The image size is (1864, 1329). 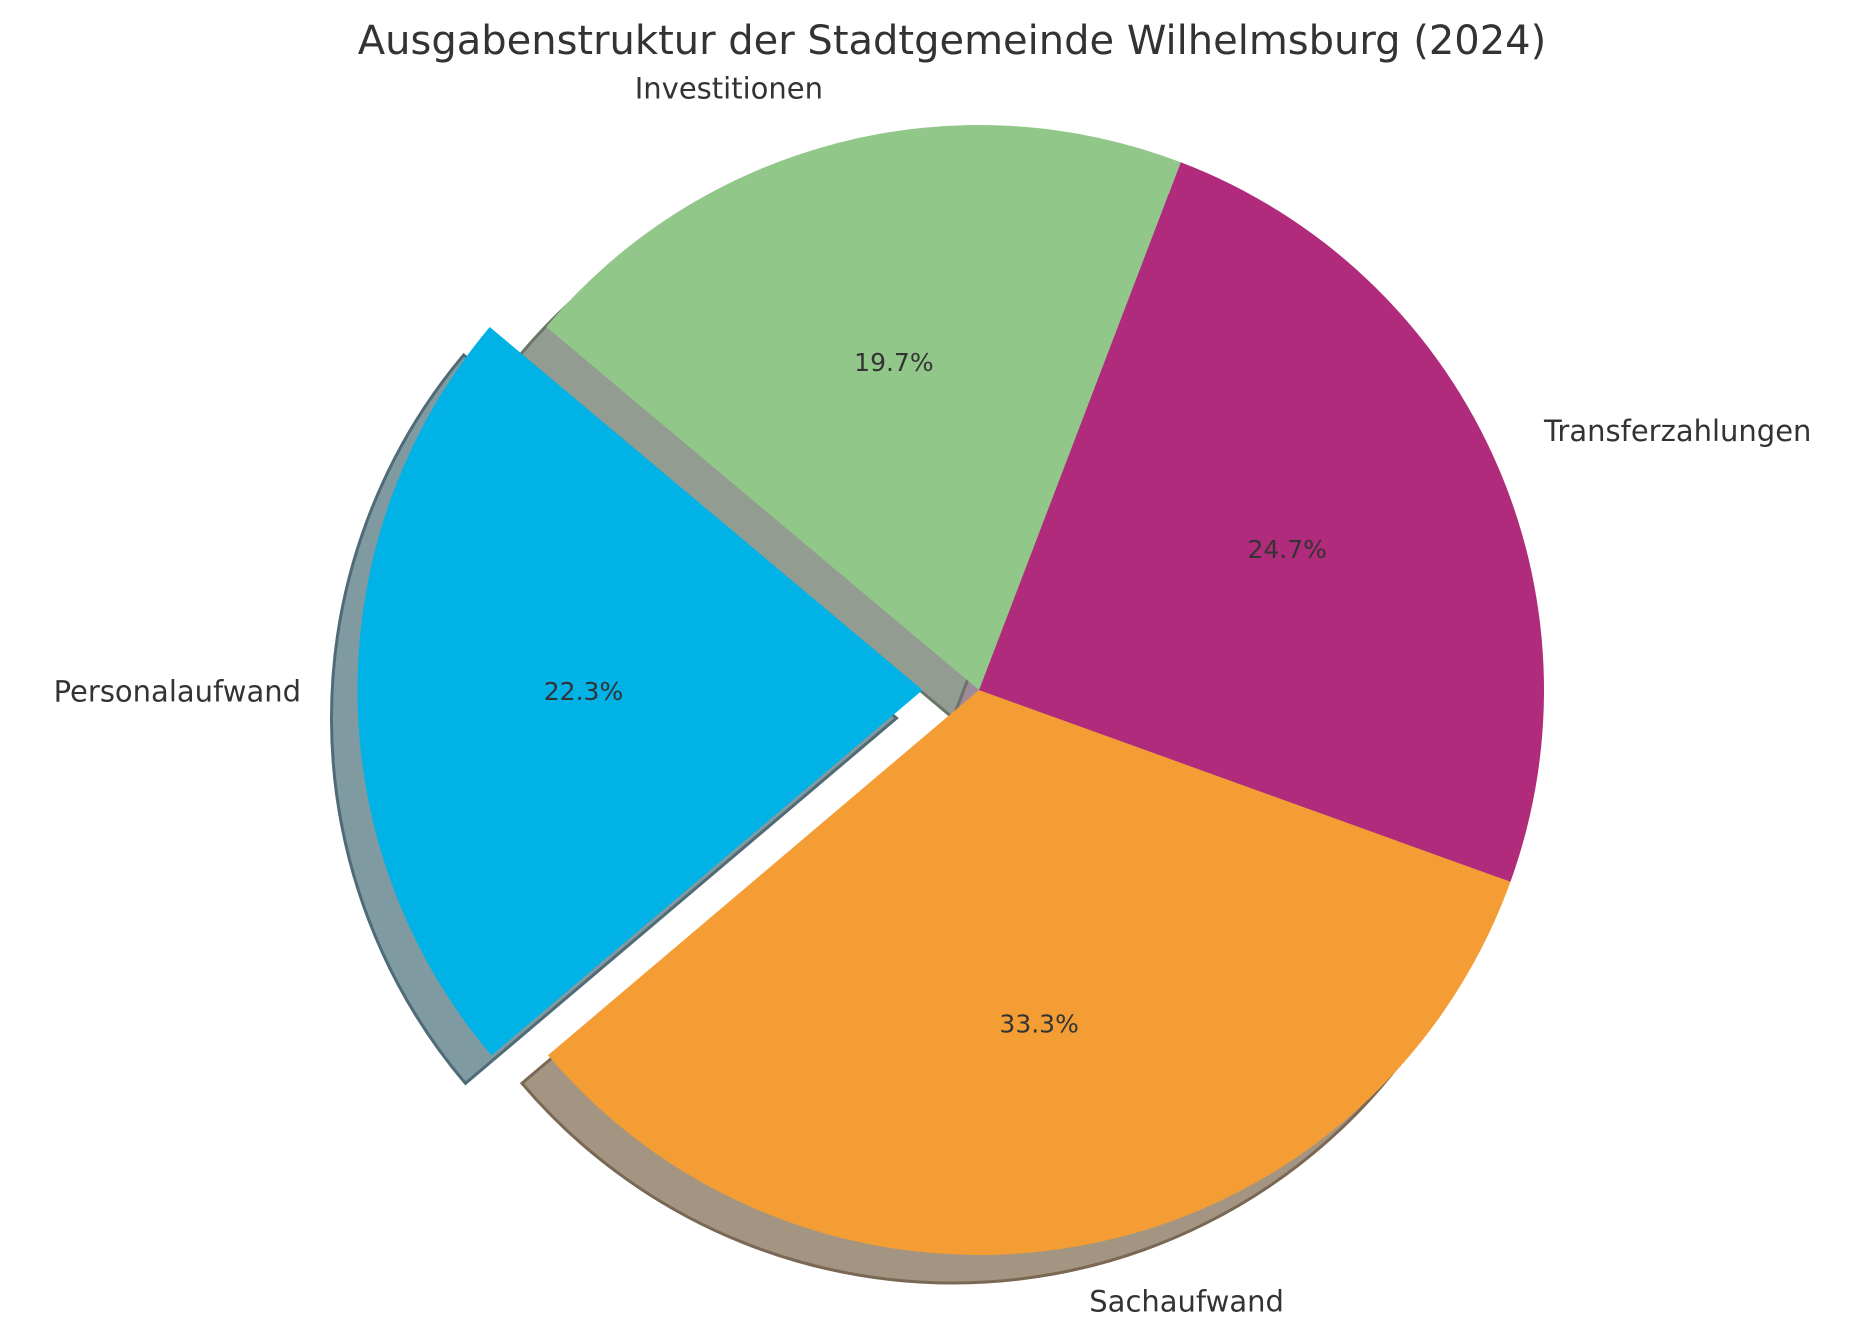 What do you see at coordinates (729, 88) in the screenshot?
I see `label-investitionen: Investitionen` at bounding box center [729, 88].